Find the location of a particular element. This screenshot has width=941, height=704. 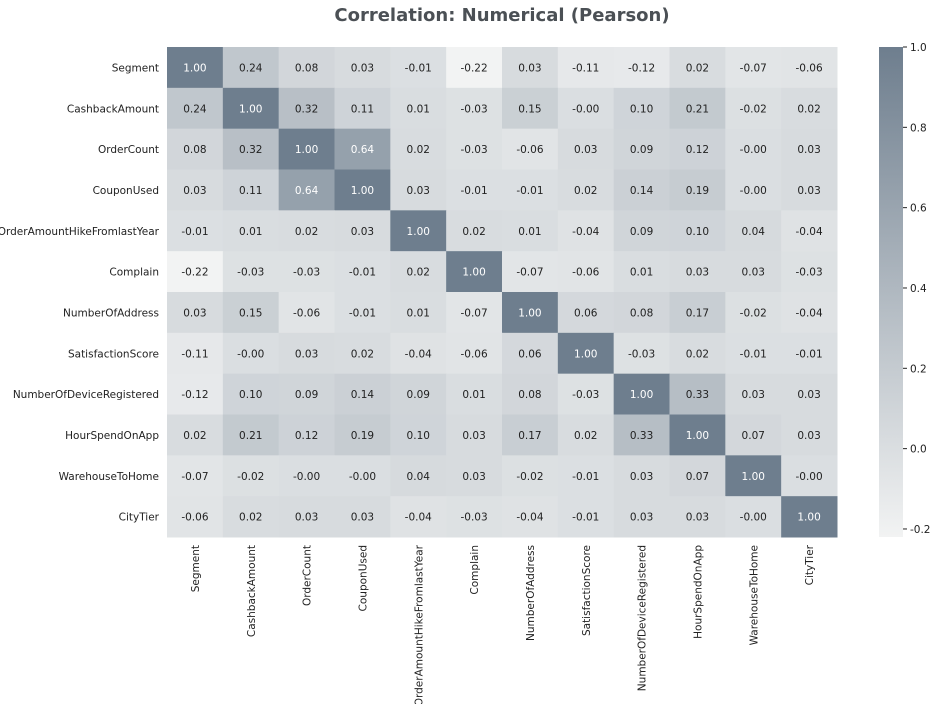

cell-value-label: 0.24 is located at coordinates (195, 109).